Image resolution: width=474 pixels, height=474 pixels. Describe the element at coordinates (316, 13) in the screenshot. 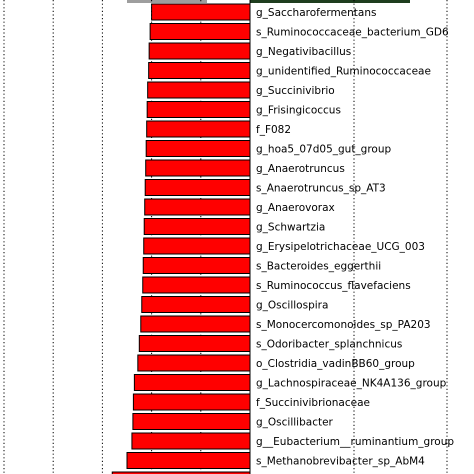

I see `bar-label: g_Saccharofermentans` at that location.